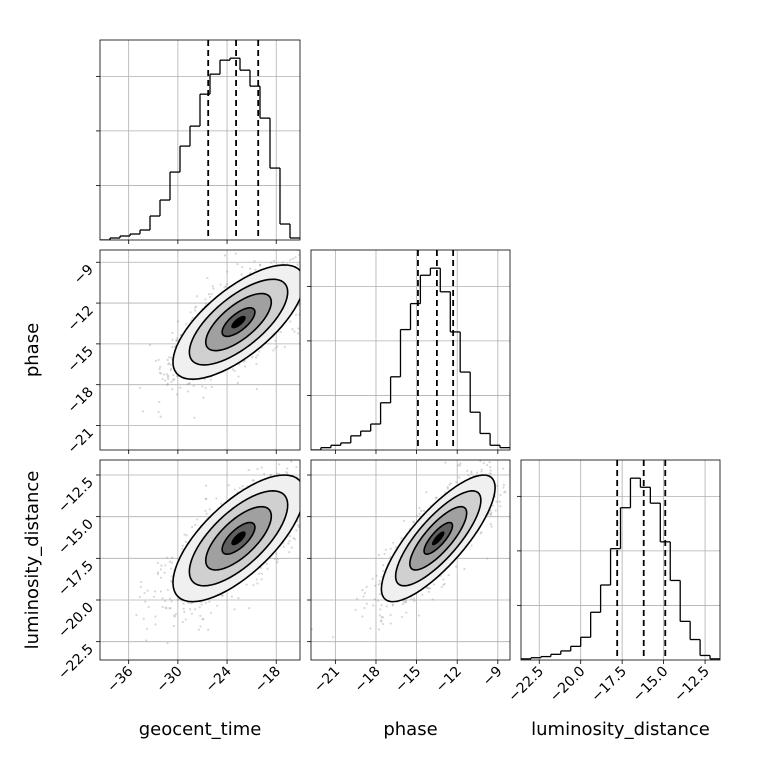  Describe the element at coordinates (32, 350) in the screenshot. I see `y-axis-label: phase` at that location.